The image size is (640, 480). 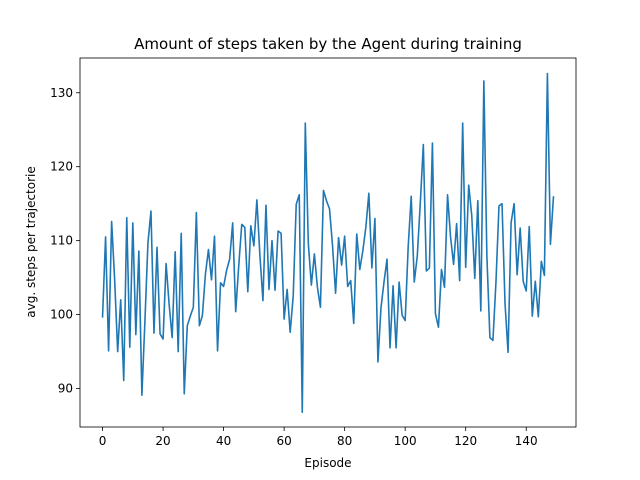 What do you see at coordinates (61, 167) in the screenshot?
I see `y-tick-label: 120` at bounding box center [61, 167].